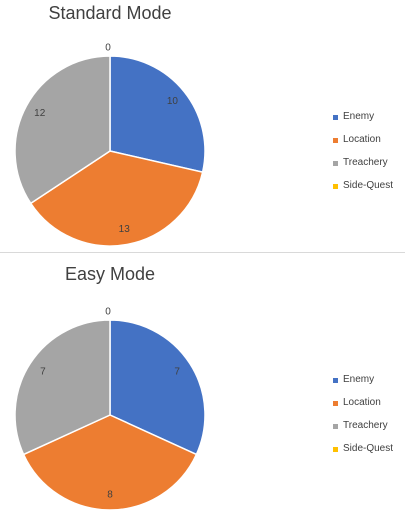 The image size is (405, 511). I want to click on data-label-enemy: 10, so click(173, 101).